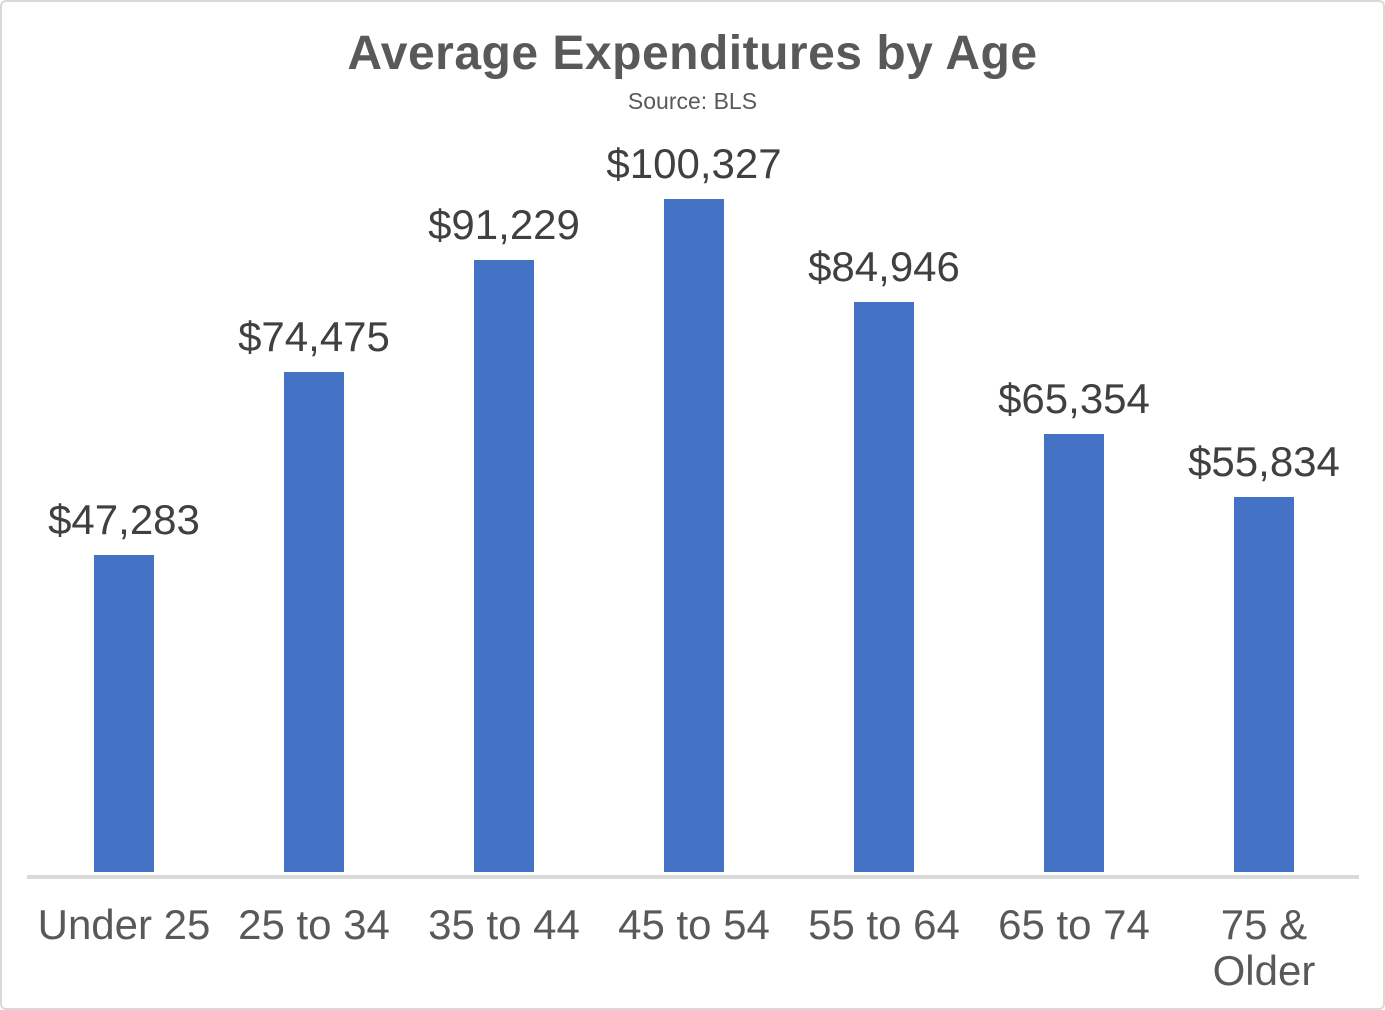 The height and width of the screenshot is (1010, 1385). What do you see at coordinates (692, 53) in the screenshot?
I see `chart-title: Average Expenditures by Age` at bounding box center [692, 53].